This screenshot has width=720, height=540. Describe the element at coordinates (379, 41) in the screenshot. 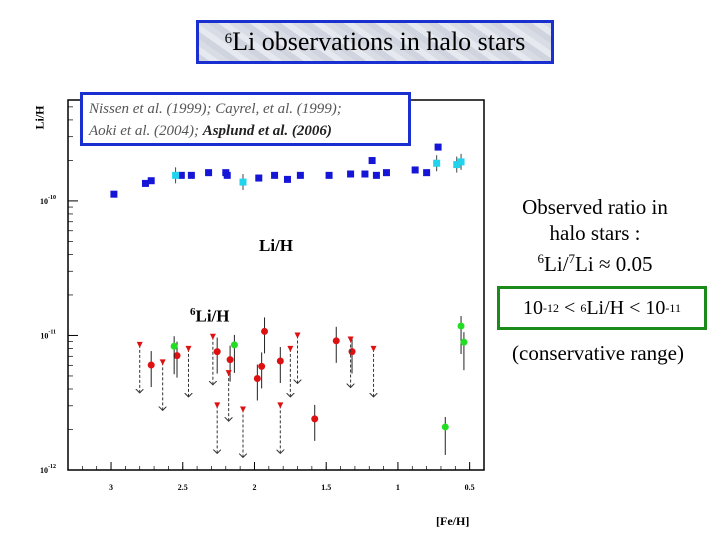

I see `title-text: Li observations in halo stars` at that location.